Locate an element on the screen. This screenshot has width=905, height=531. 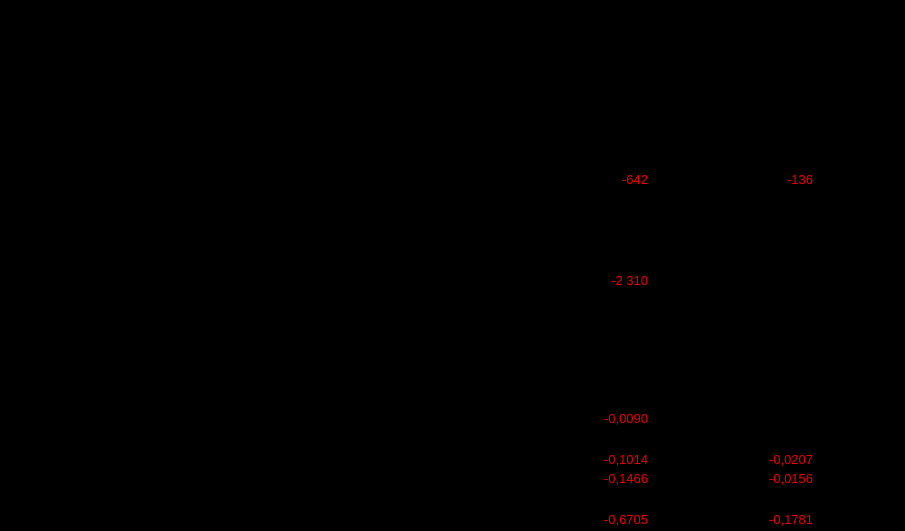
cell-r4c1: -0,1014 is located at coordinates (625, 459).